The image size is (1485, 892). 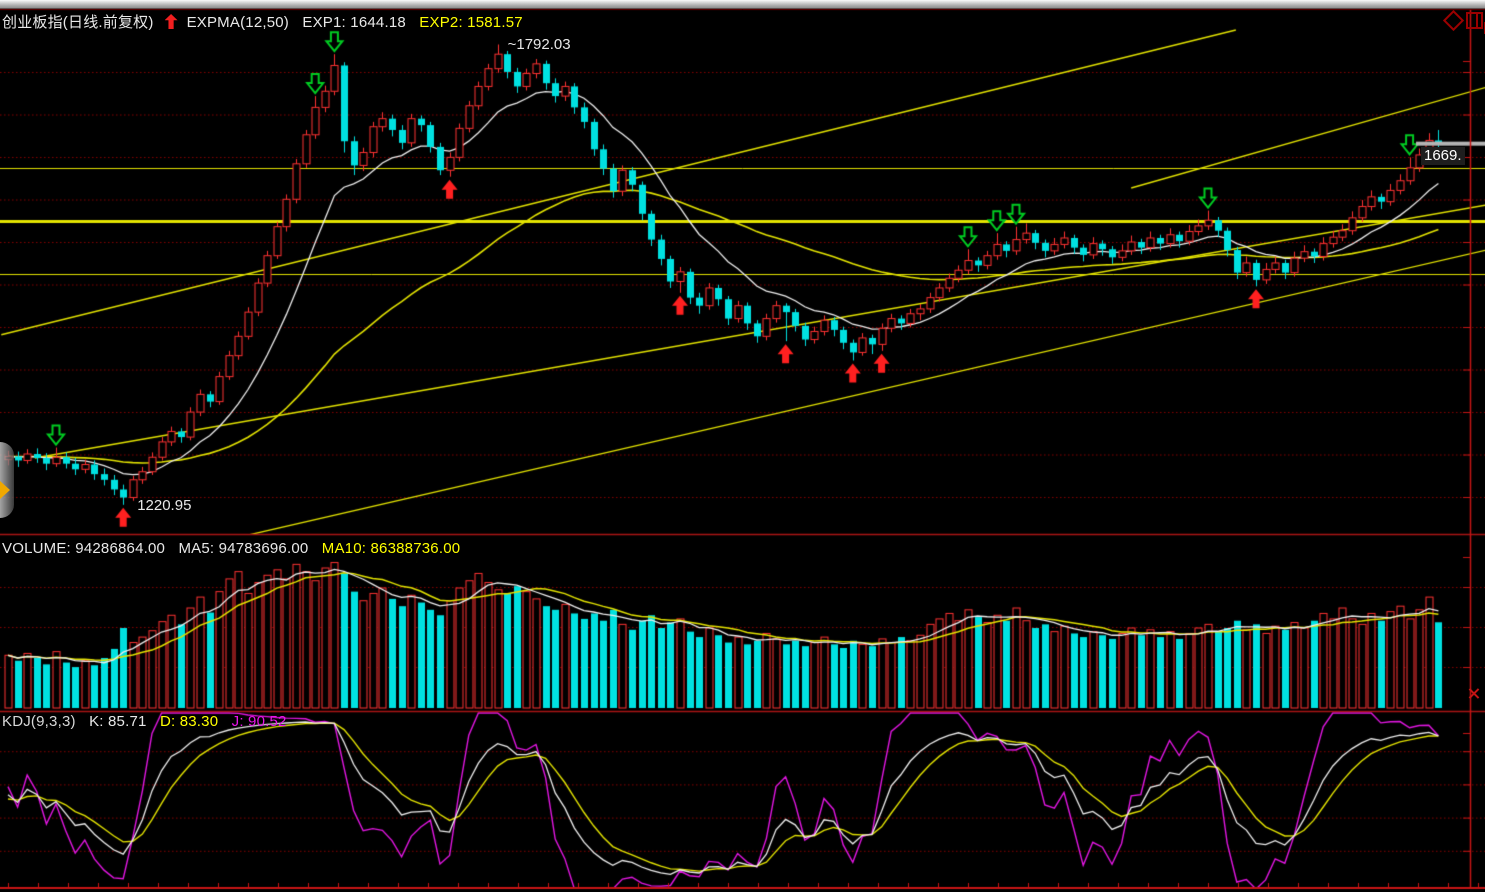 What do you see at coordinates (1443, 155) in the screenshot?
I see `last-price-badge: 1669.` at bounding box center [1443, 155].